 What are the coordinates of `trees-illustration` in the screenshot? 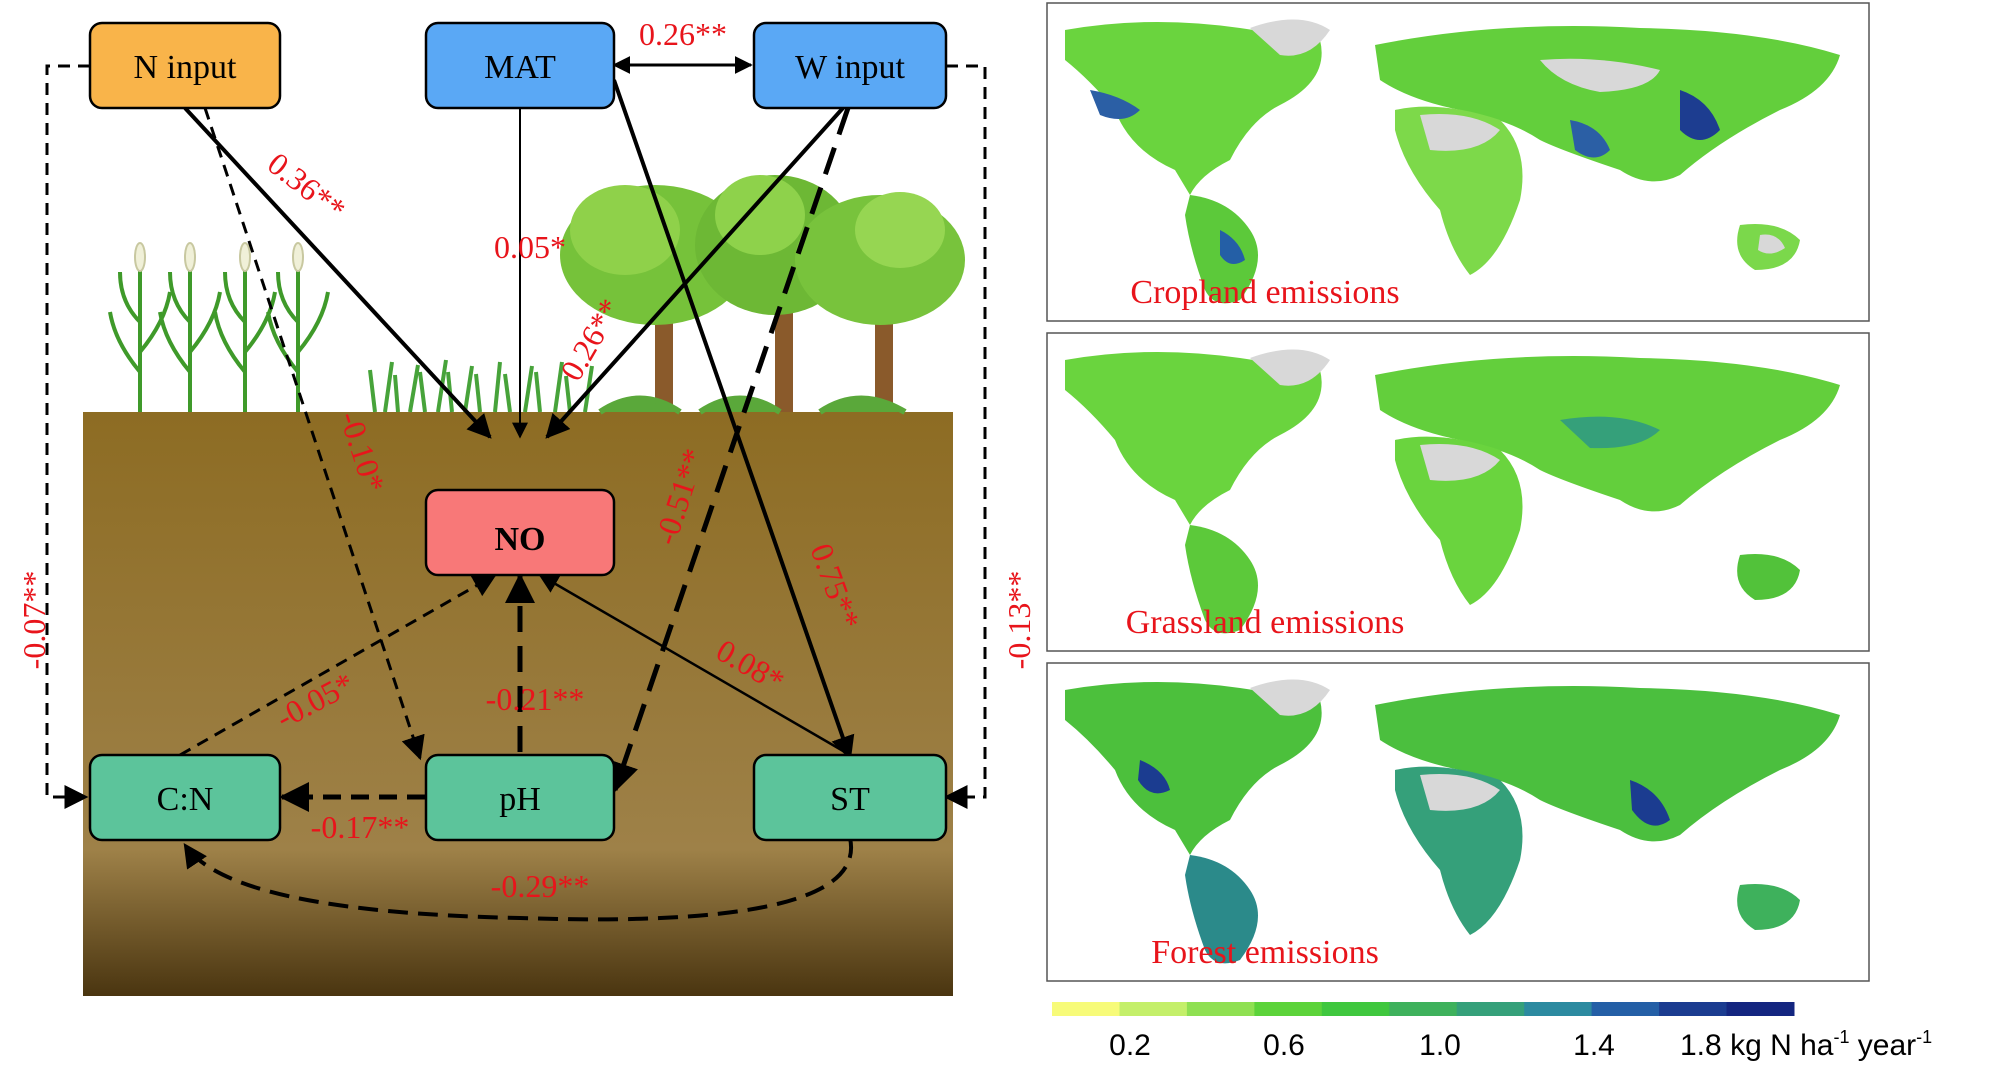 It's located at (762, 295).